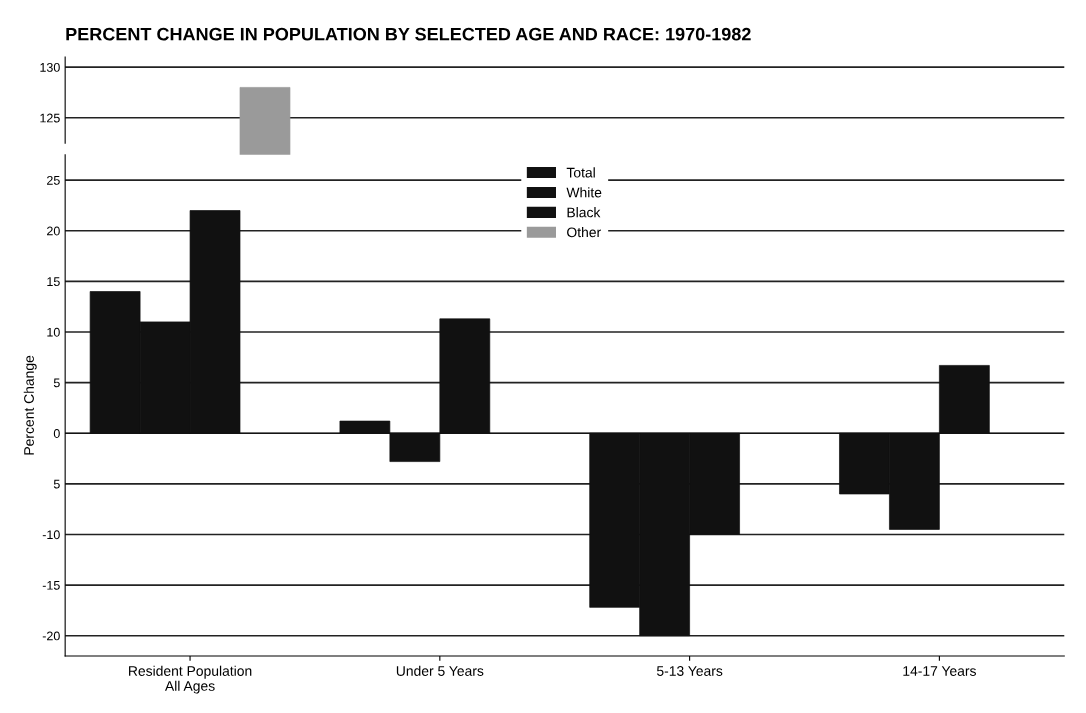 The image size is (1086, 713). What do you see at coordinates (584, 212) in the screenshot?
I see `legend-label: Black` at bounding box center [584, 212].